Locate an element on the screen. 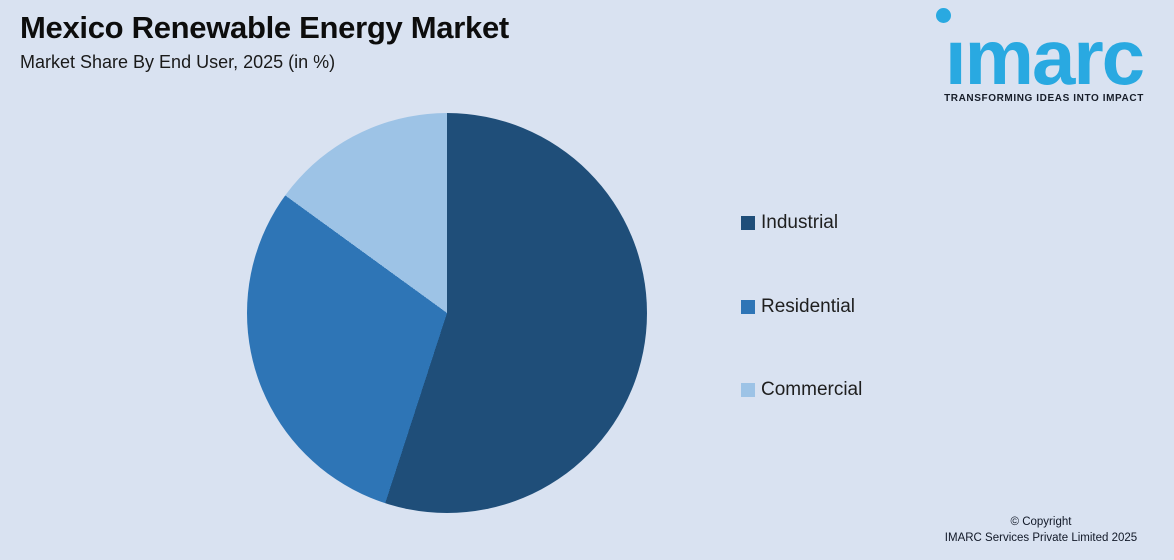 This screenshot has width=1174, height=560. logo-tagline: TRANSFORMING IDEAS INTO IMPACT is located at coordinates (1044, 98).